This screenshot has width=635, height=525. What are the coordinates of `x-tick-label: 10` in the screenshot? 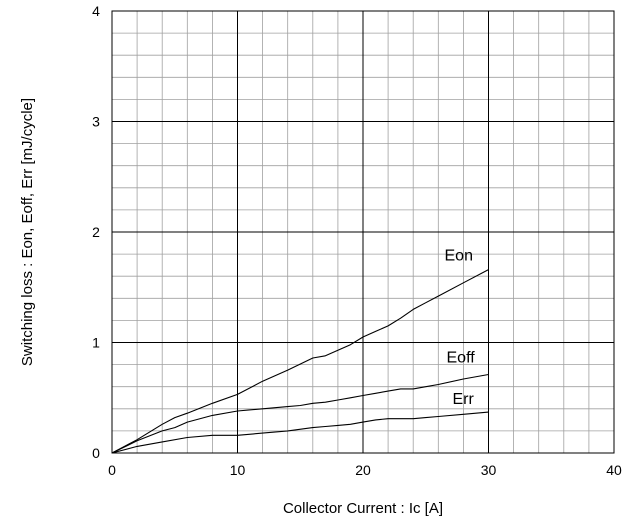 It's located at (238, 470).